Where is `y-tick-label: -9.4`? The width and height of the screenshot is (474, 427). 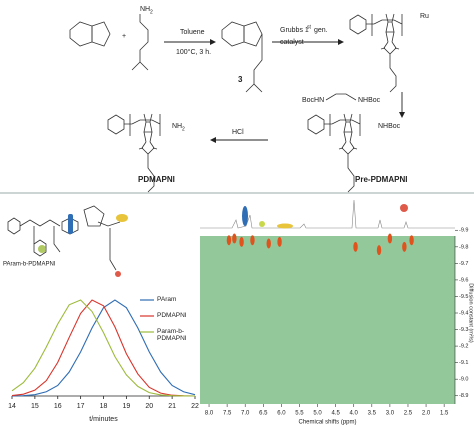 y-tick-label: -9.4 is located at coordinates (463, 313).